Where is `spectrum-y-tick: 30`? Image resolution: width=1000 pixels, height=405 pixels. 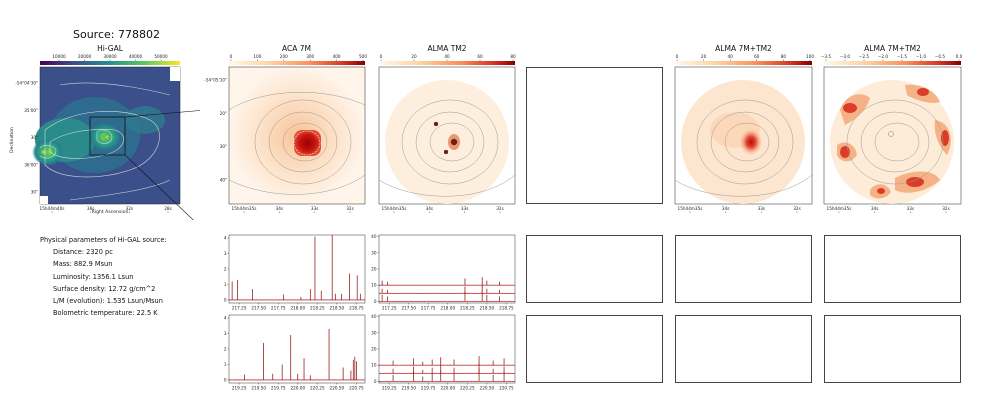
spectrum-y-tick: 30 is located at coordinates (374, 252).